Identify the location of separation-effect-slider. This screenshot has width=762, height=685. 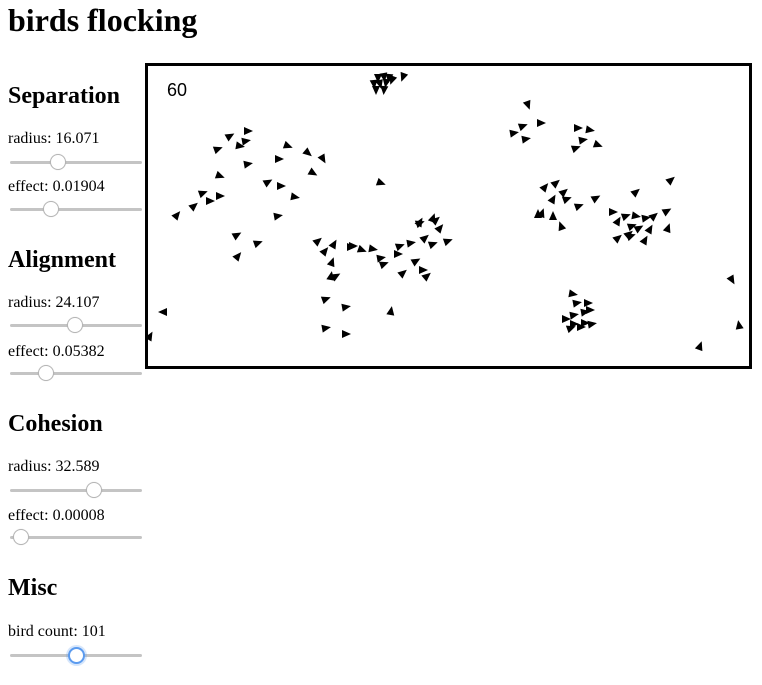
(76, 209).